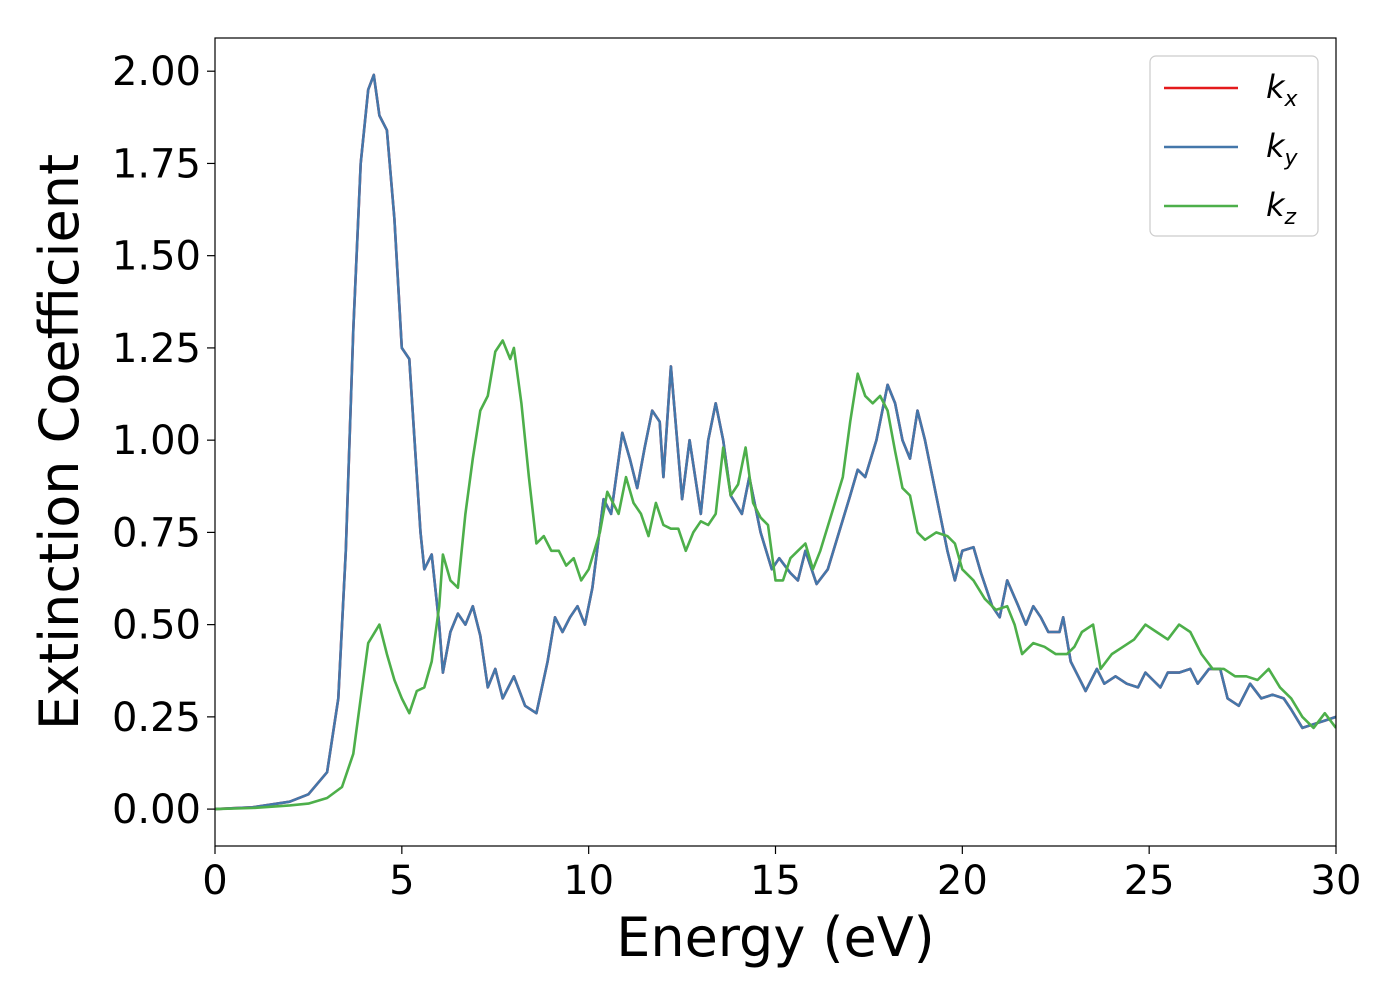 This screenshot has width=1400, height=1000. Describe the element at coordinates (401, 881) in the screenshot. I see `x-tick-label: 5` at that location.